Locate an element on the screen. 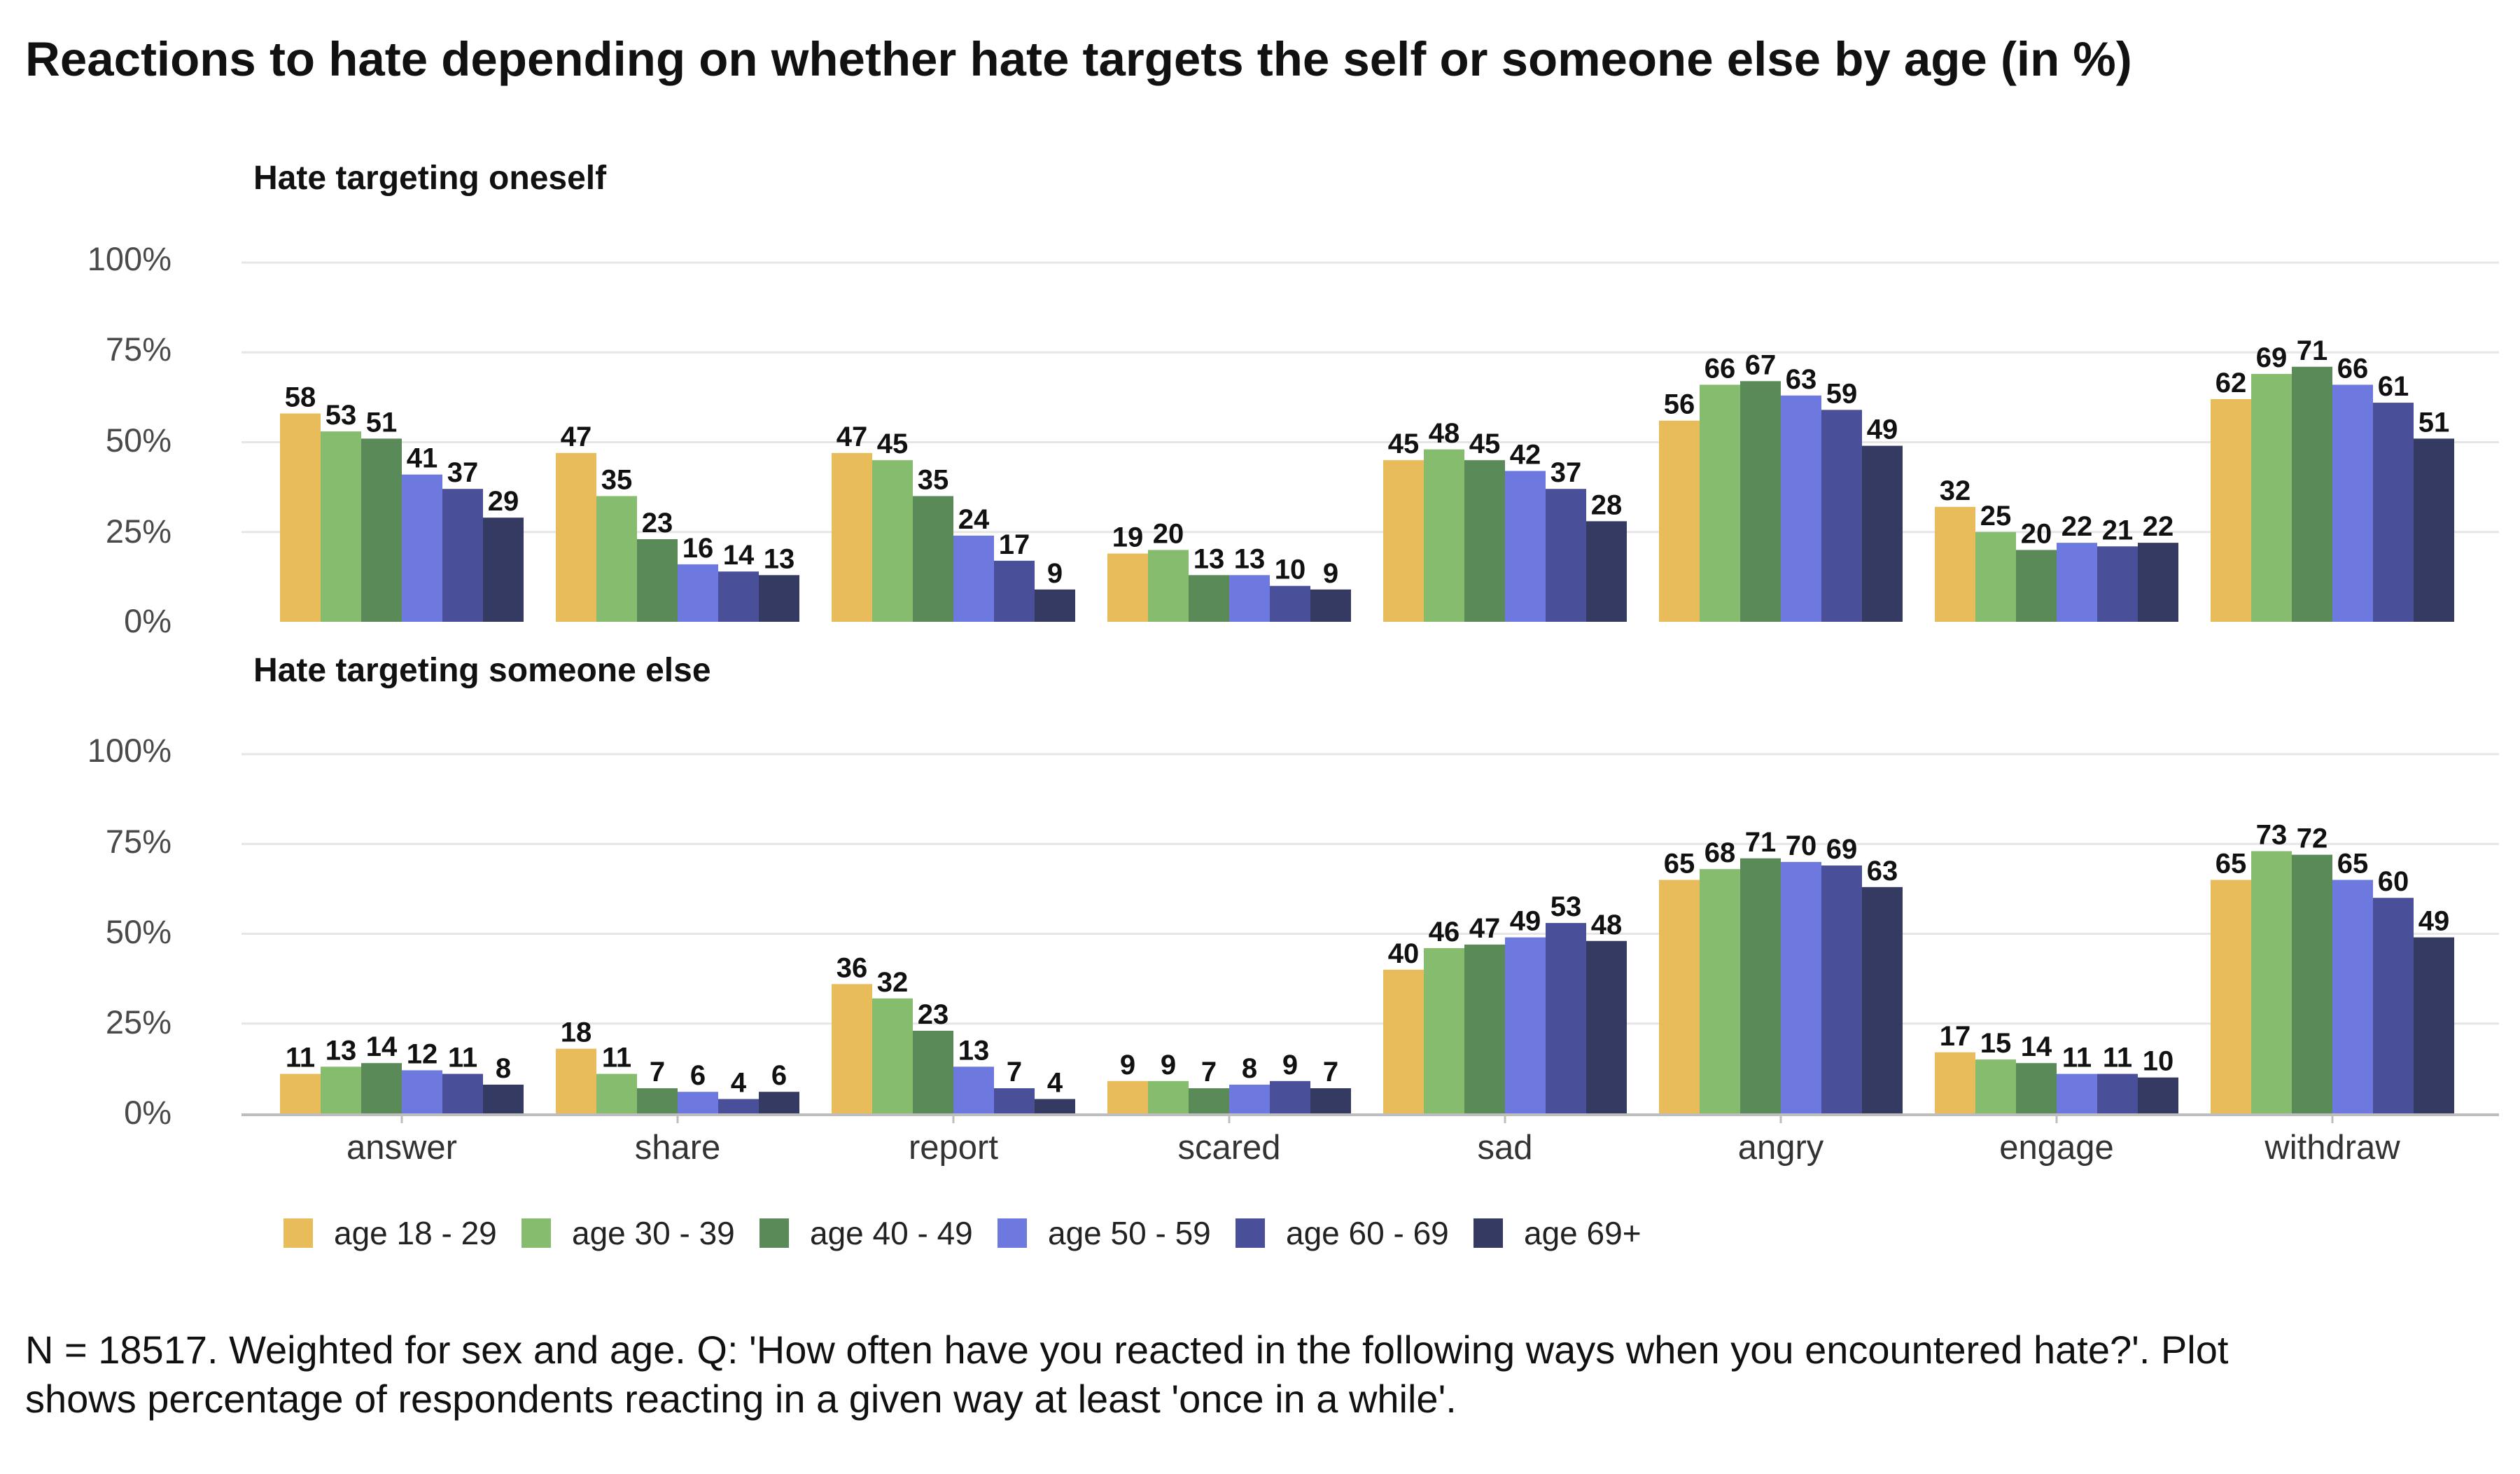  value-label: 70 is located at coordinates (1801, 845).